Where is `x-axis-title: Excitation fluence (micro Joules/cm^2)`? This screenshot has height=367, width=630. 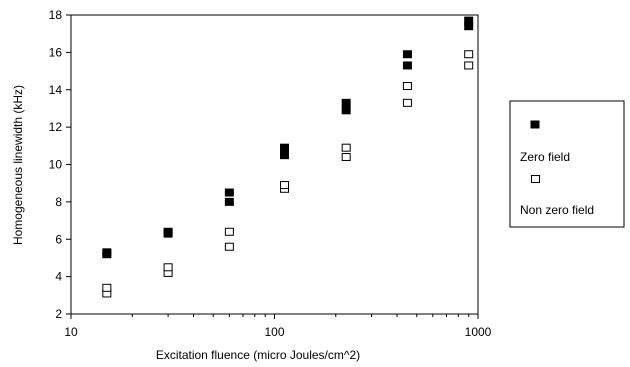 x-axis-title: Excitation fluence (micro Joules/cm^2) is located at coordinates (258, 355).